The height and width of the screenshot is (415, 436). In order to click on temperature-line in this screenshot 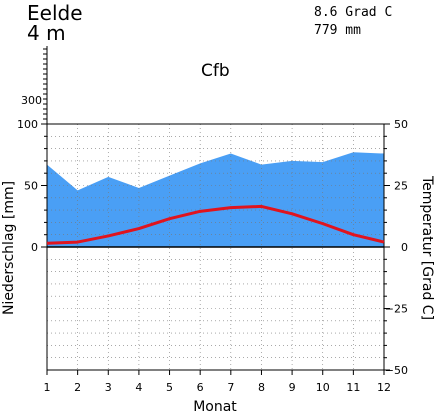, I will do `click(215, 224)`.